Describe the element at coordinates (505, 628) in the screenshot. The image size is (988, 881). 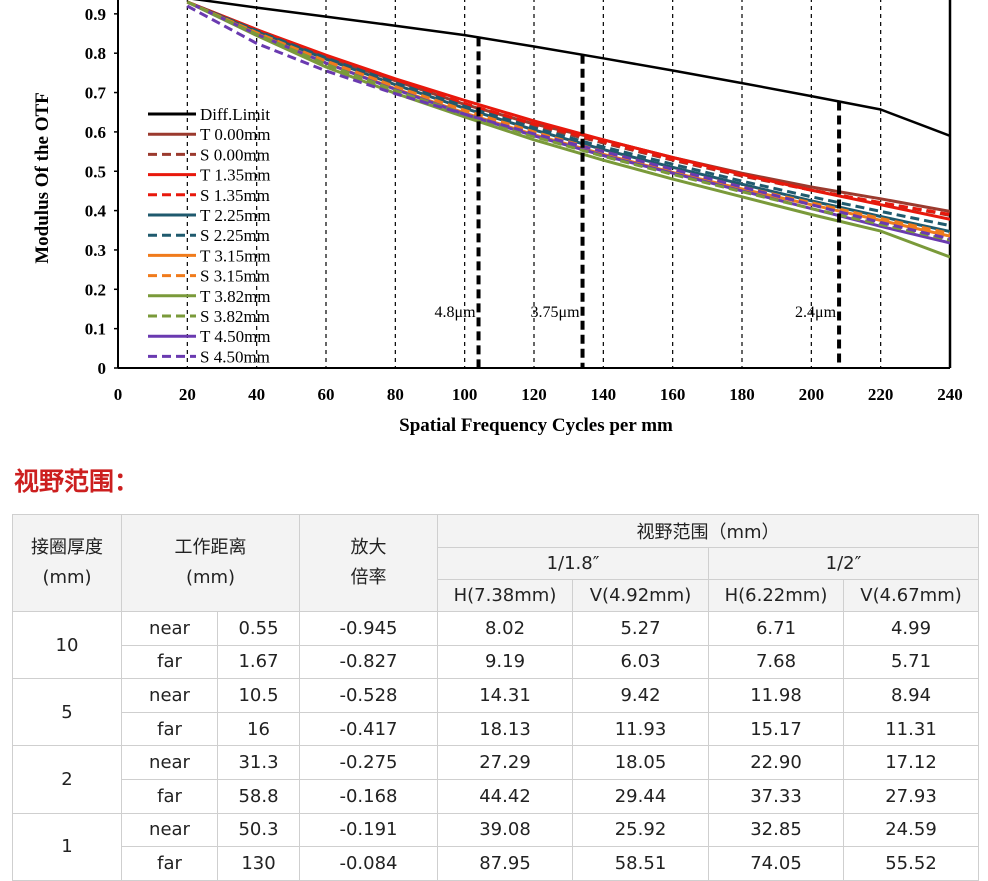
I see `cell-h-1-1.8: 8.02` at that location.